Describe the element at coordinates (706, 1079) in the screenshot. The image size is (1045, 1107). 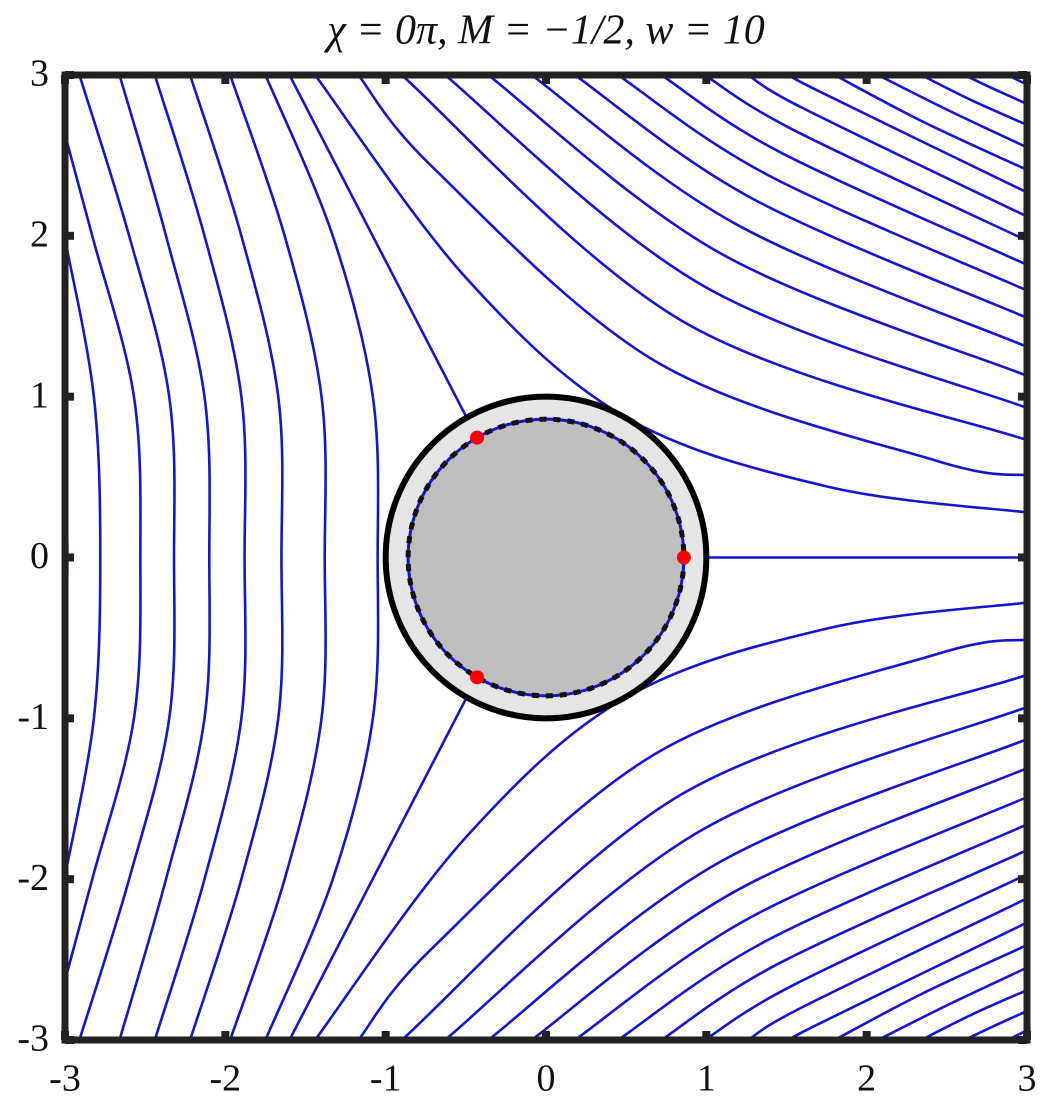
I see `x-tick-label: 1` at that location.